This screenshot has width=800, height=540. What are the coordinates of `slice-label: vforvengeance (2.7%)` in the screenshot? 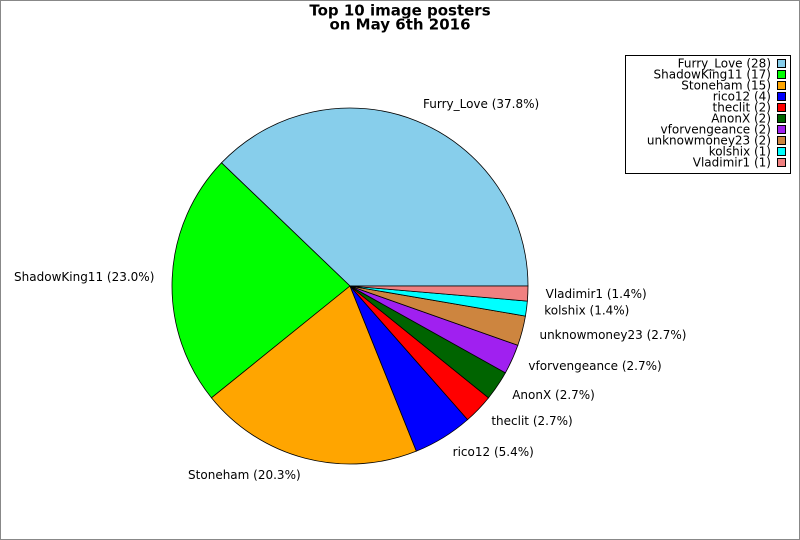 It's located at (594, 366).